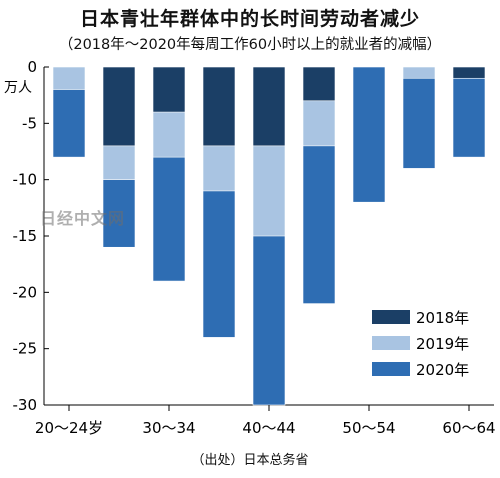  I want to click on x-tick-label: 20～24岁, so click(69, 428).